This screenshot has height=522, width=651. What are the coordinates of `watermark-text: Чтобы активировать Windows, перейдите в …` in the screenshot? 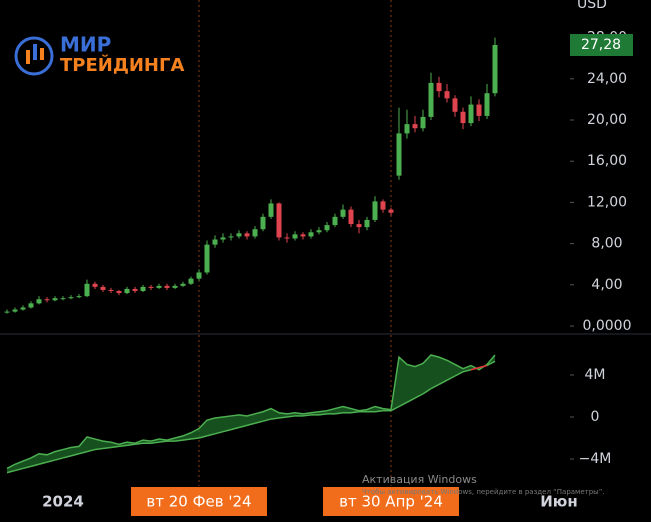 It's located at (483, 492).